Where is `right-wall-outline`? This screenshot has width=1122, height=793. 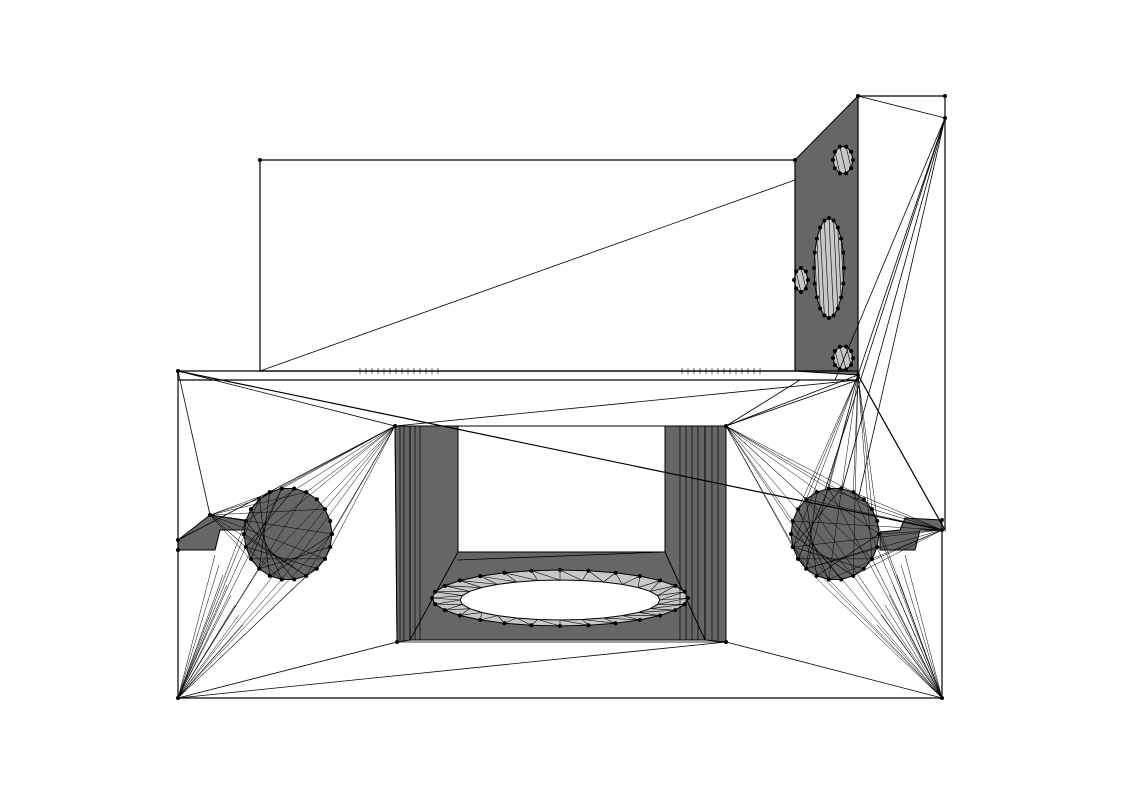 right-wall-outline is located at coordinates (901, 314).